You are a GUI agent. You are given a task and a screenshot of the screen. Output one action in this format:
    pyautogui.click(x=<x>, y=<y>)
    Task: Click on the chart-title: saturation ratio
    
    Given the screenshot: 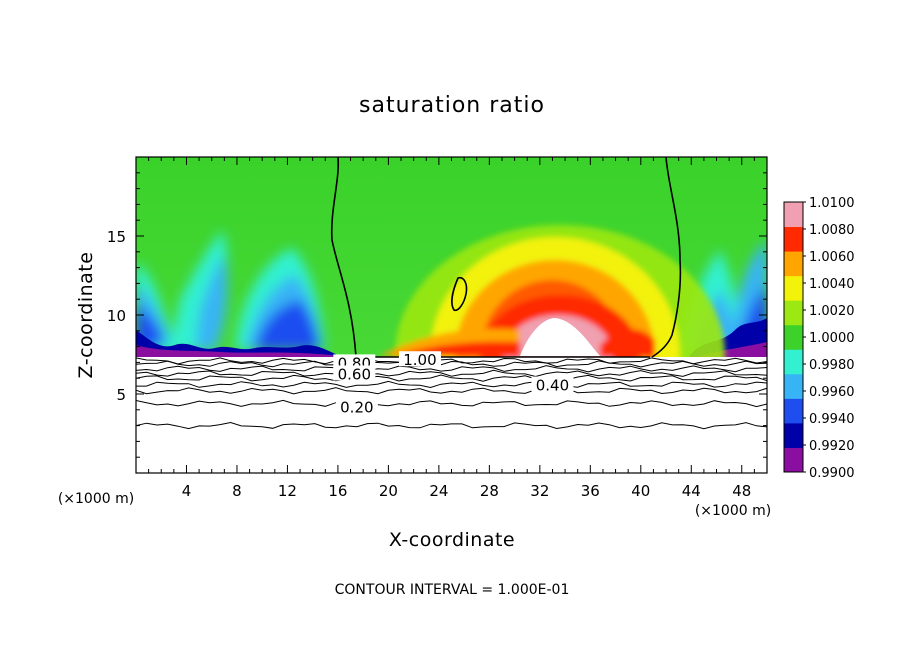 What is the action you would take?
    pyautogui.click(x=452, y=105)
    